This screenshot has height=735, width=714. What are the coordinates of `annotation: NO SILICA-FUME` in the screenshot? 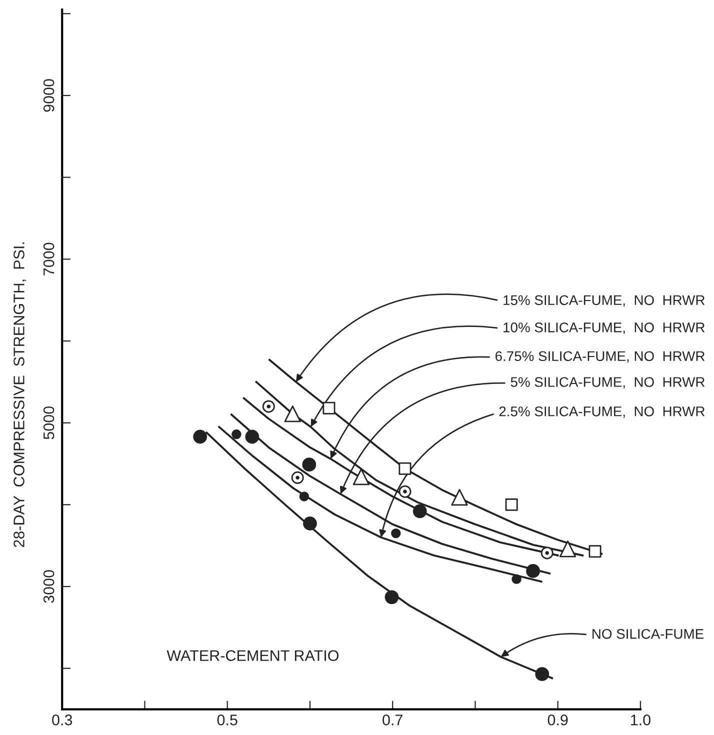 It's located at (648, 634).